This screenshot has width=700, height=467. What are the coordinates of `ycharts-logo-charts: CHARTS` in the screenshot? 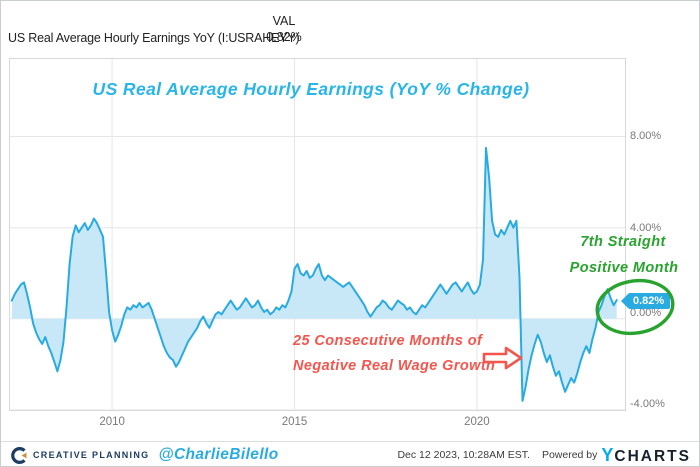 It's located at (652, 456).